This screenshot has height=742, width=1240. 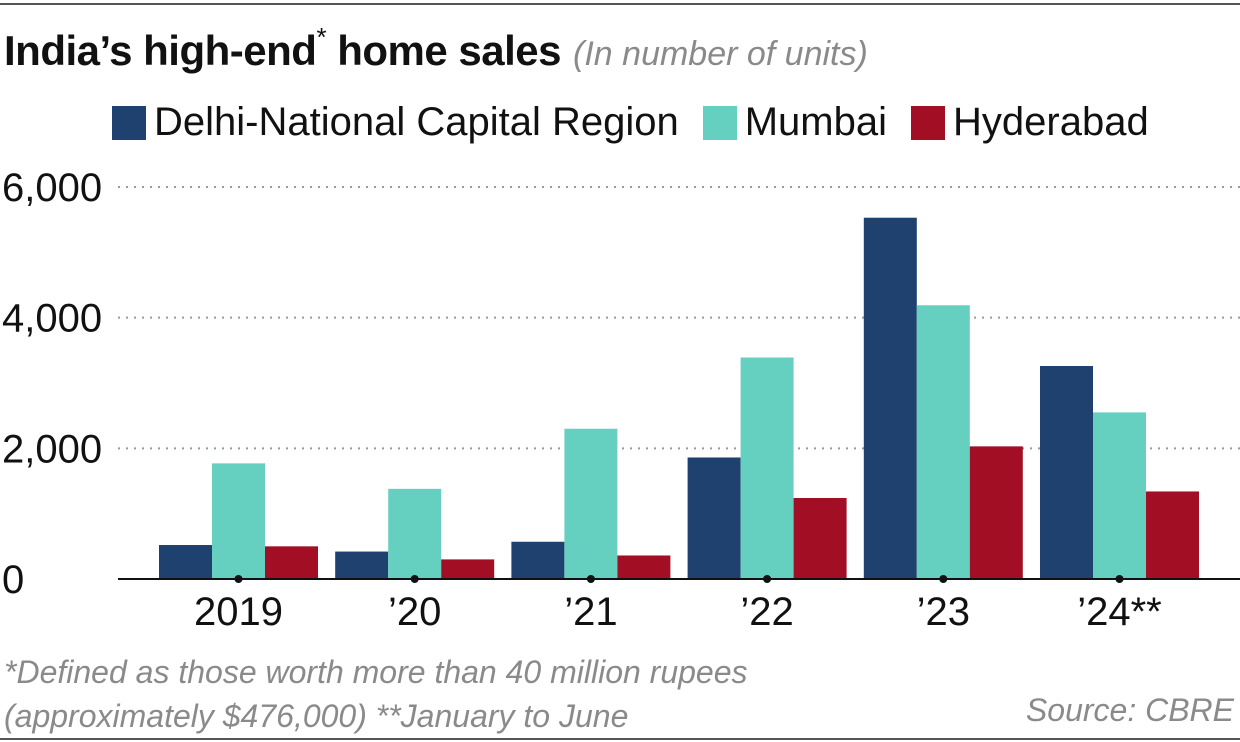 I want to click on y-tick-label: 6,000, so click(x=52, y=188).